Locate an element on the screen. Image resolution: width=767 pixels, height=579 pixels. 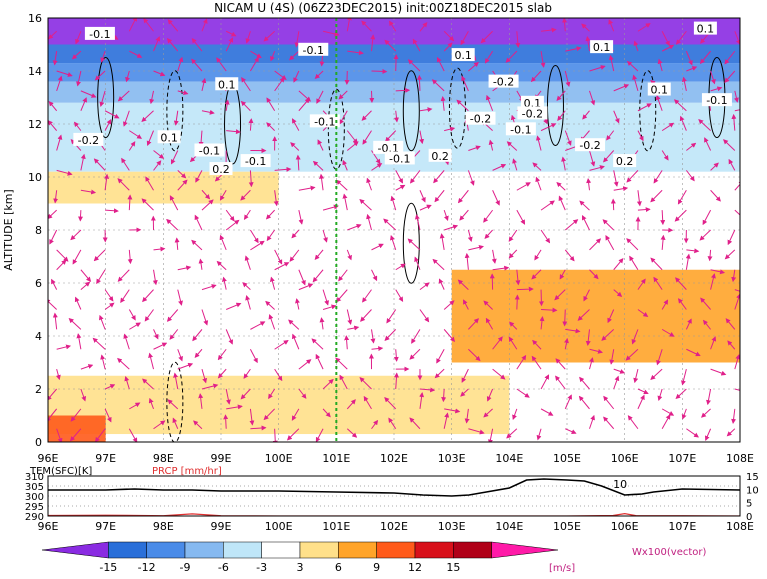
contour-label-16: -0.2 is located at coordinates (589, 145).